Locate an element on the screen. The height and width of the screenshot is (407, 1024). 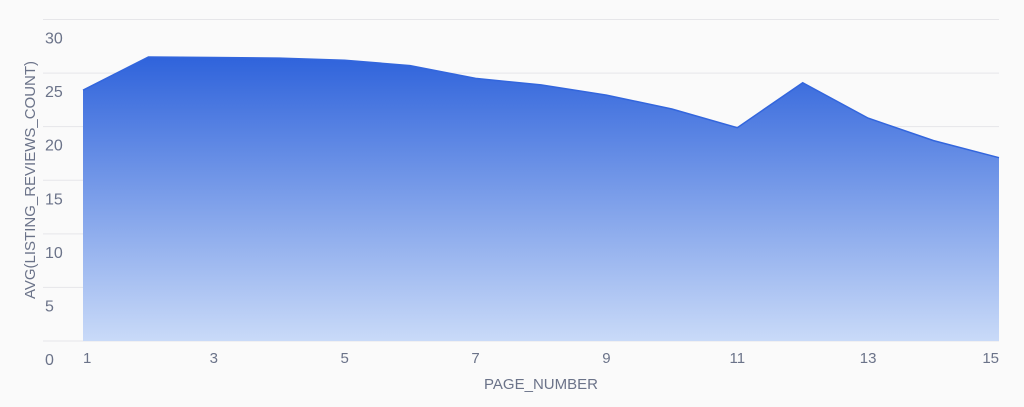
y-tick-label: 5 is located at coordinates (49, 306).